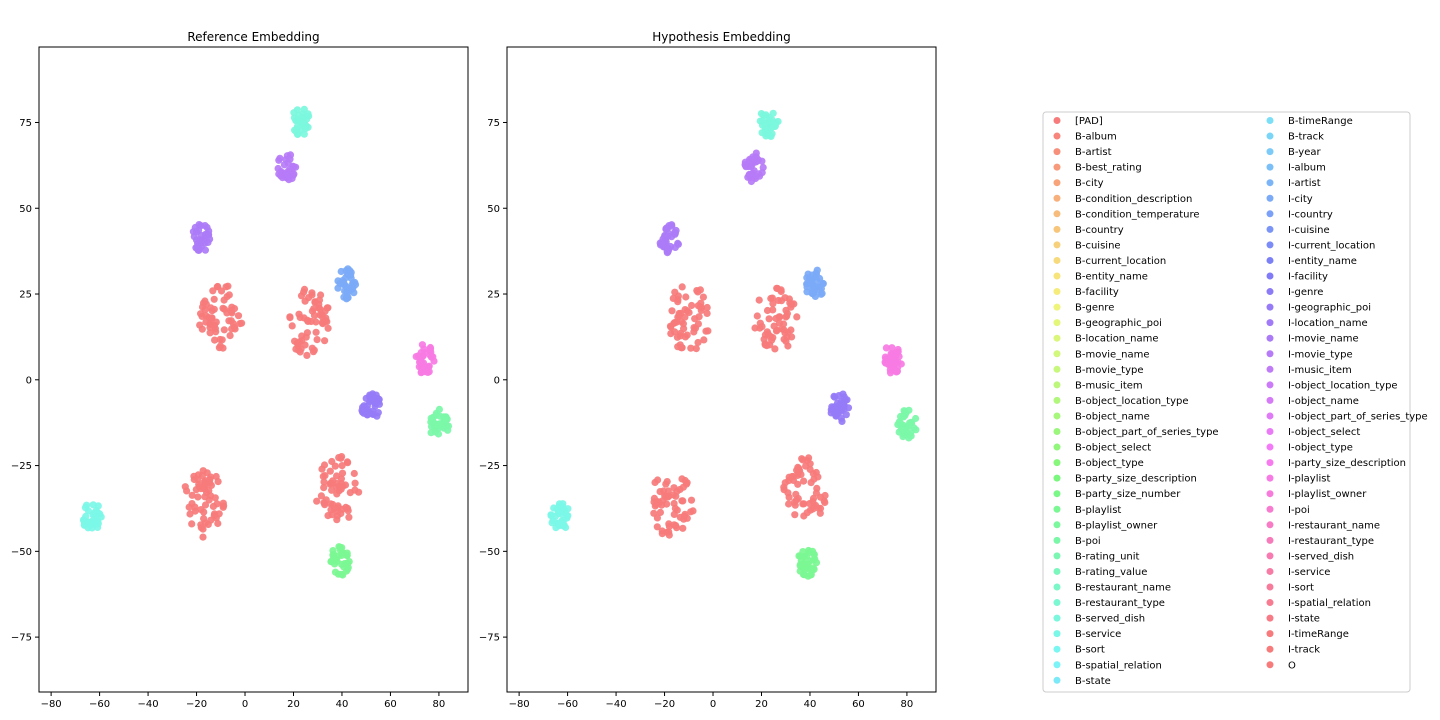  Describe the element at coordinates (1109, 370) in the screenshot. I see `legend-label-b-movie-type: B-movie_type` at that location.